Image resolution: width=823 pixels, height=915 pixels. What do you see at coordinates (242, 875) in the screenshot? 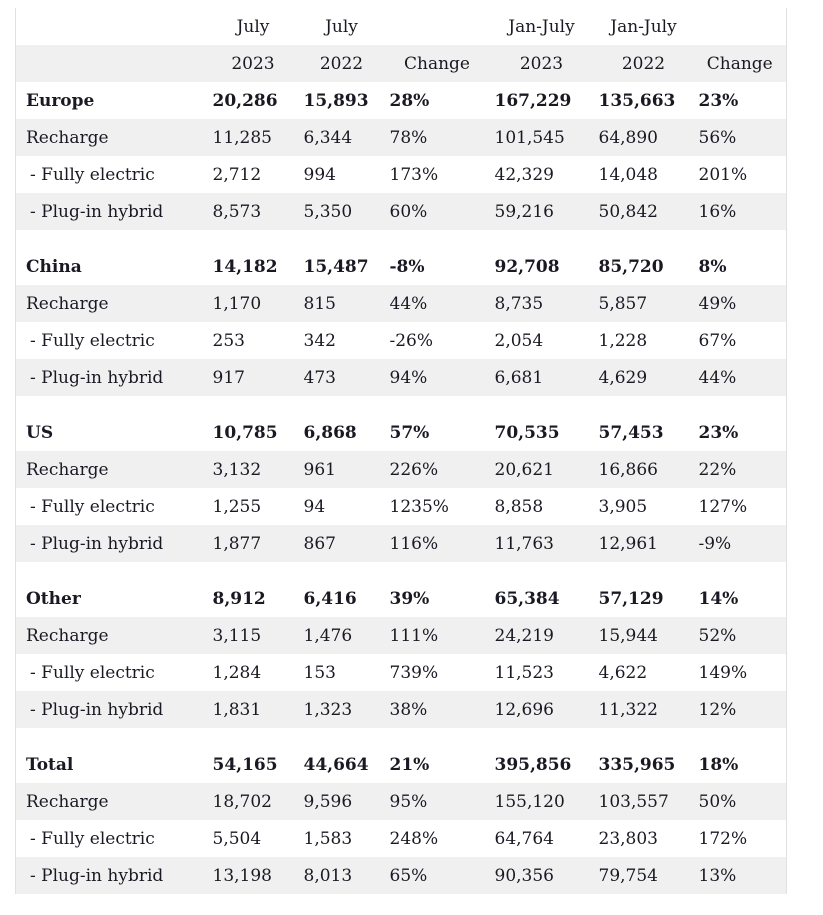
I see `value-cell: 13,198` at bounding box center [242, 875].